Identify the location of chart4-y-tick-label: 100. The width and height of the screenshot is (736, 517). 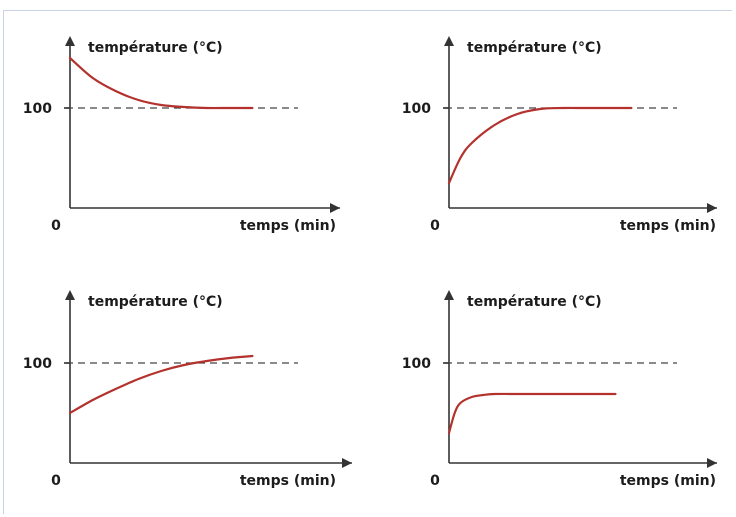
(416, 364).